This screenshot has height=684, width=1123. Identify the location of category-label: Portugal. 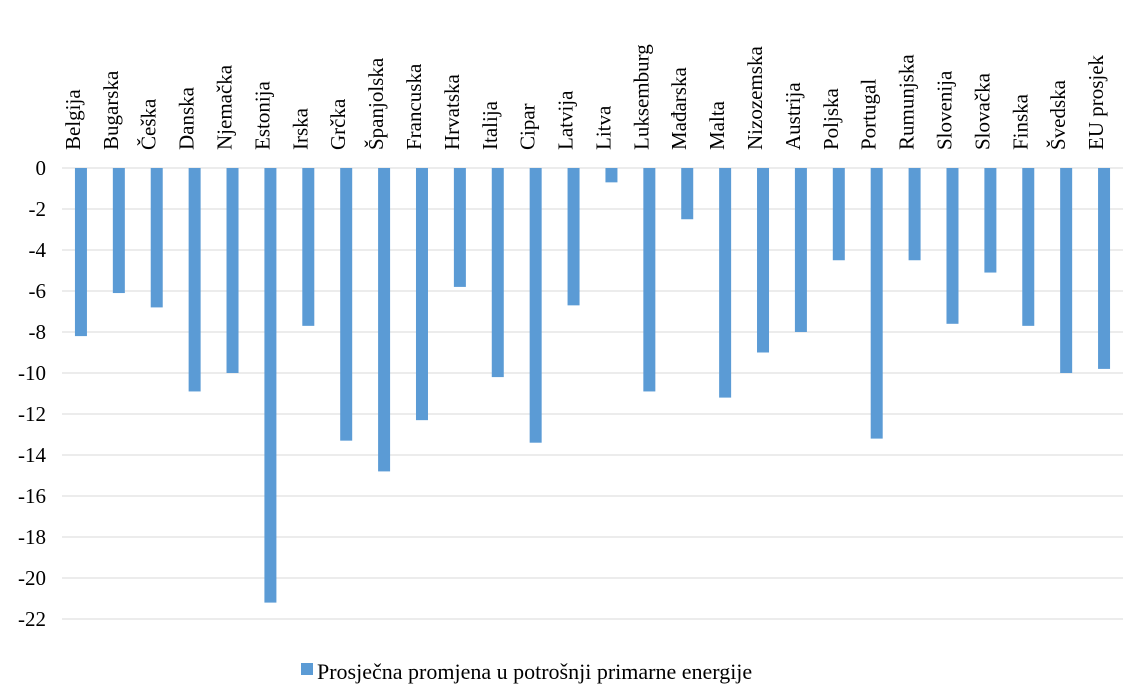
(869, 114).